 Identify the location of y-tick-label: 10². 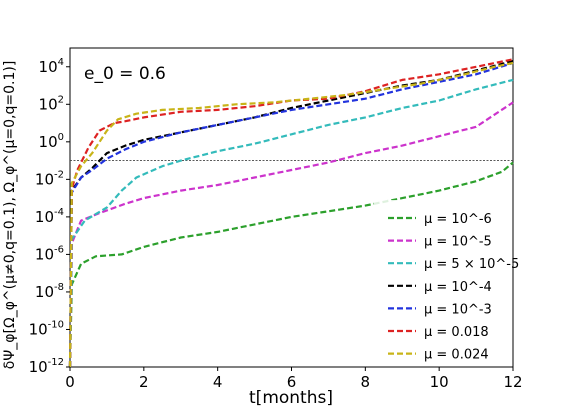
(51, 103).